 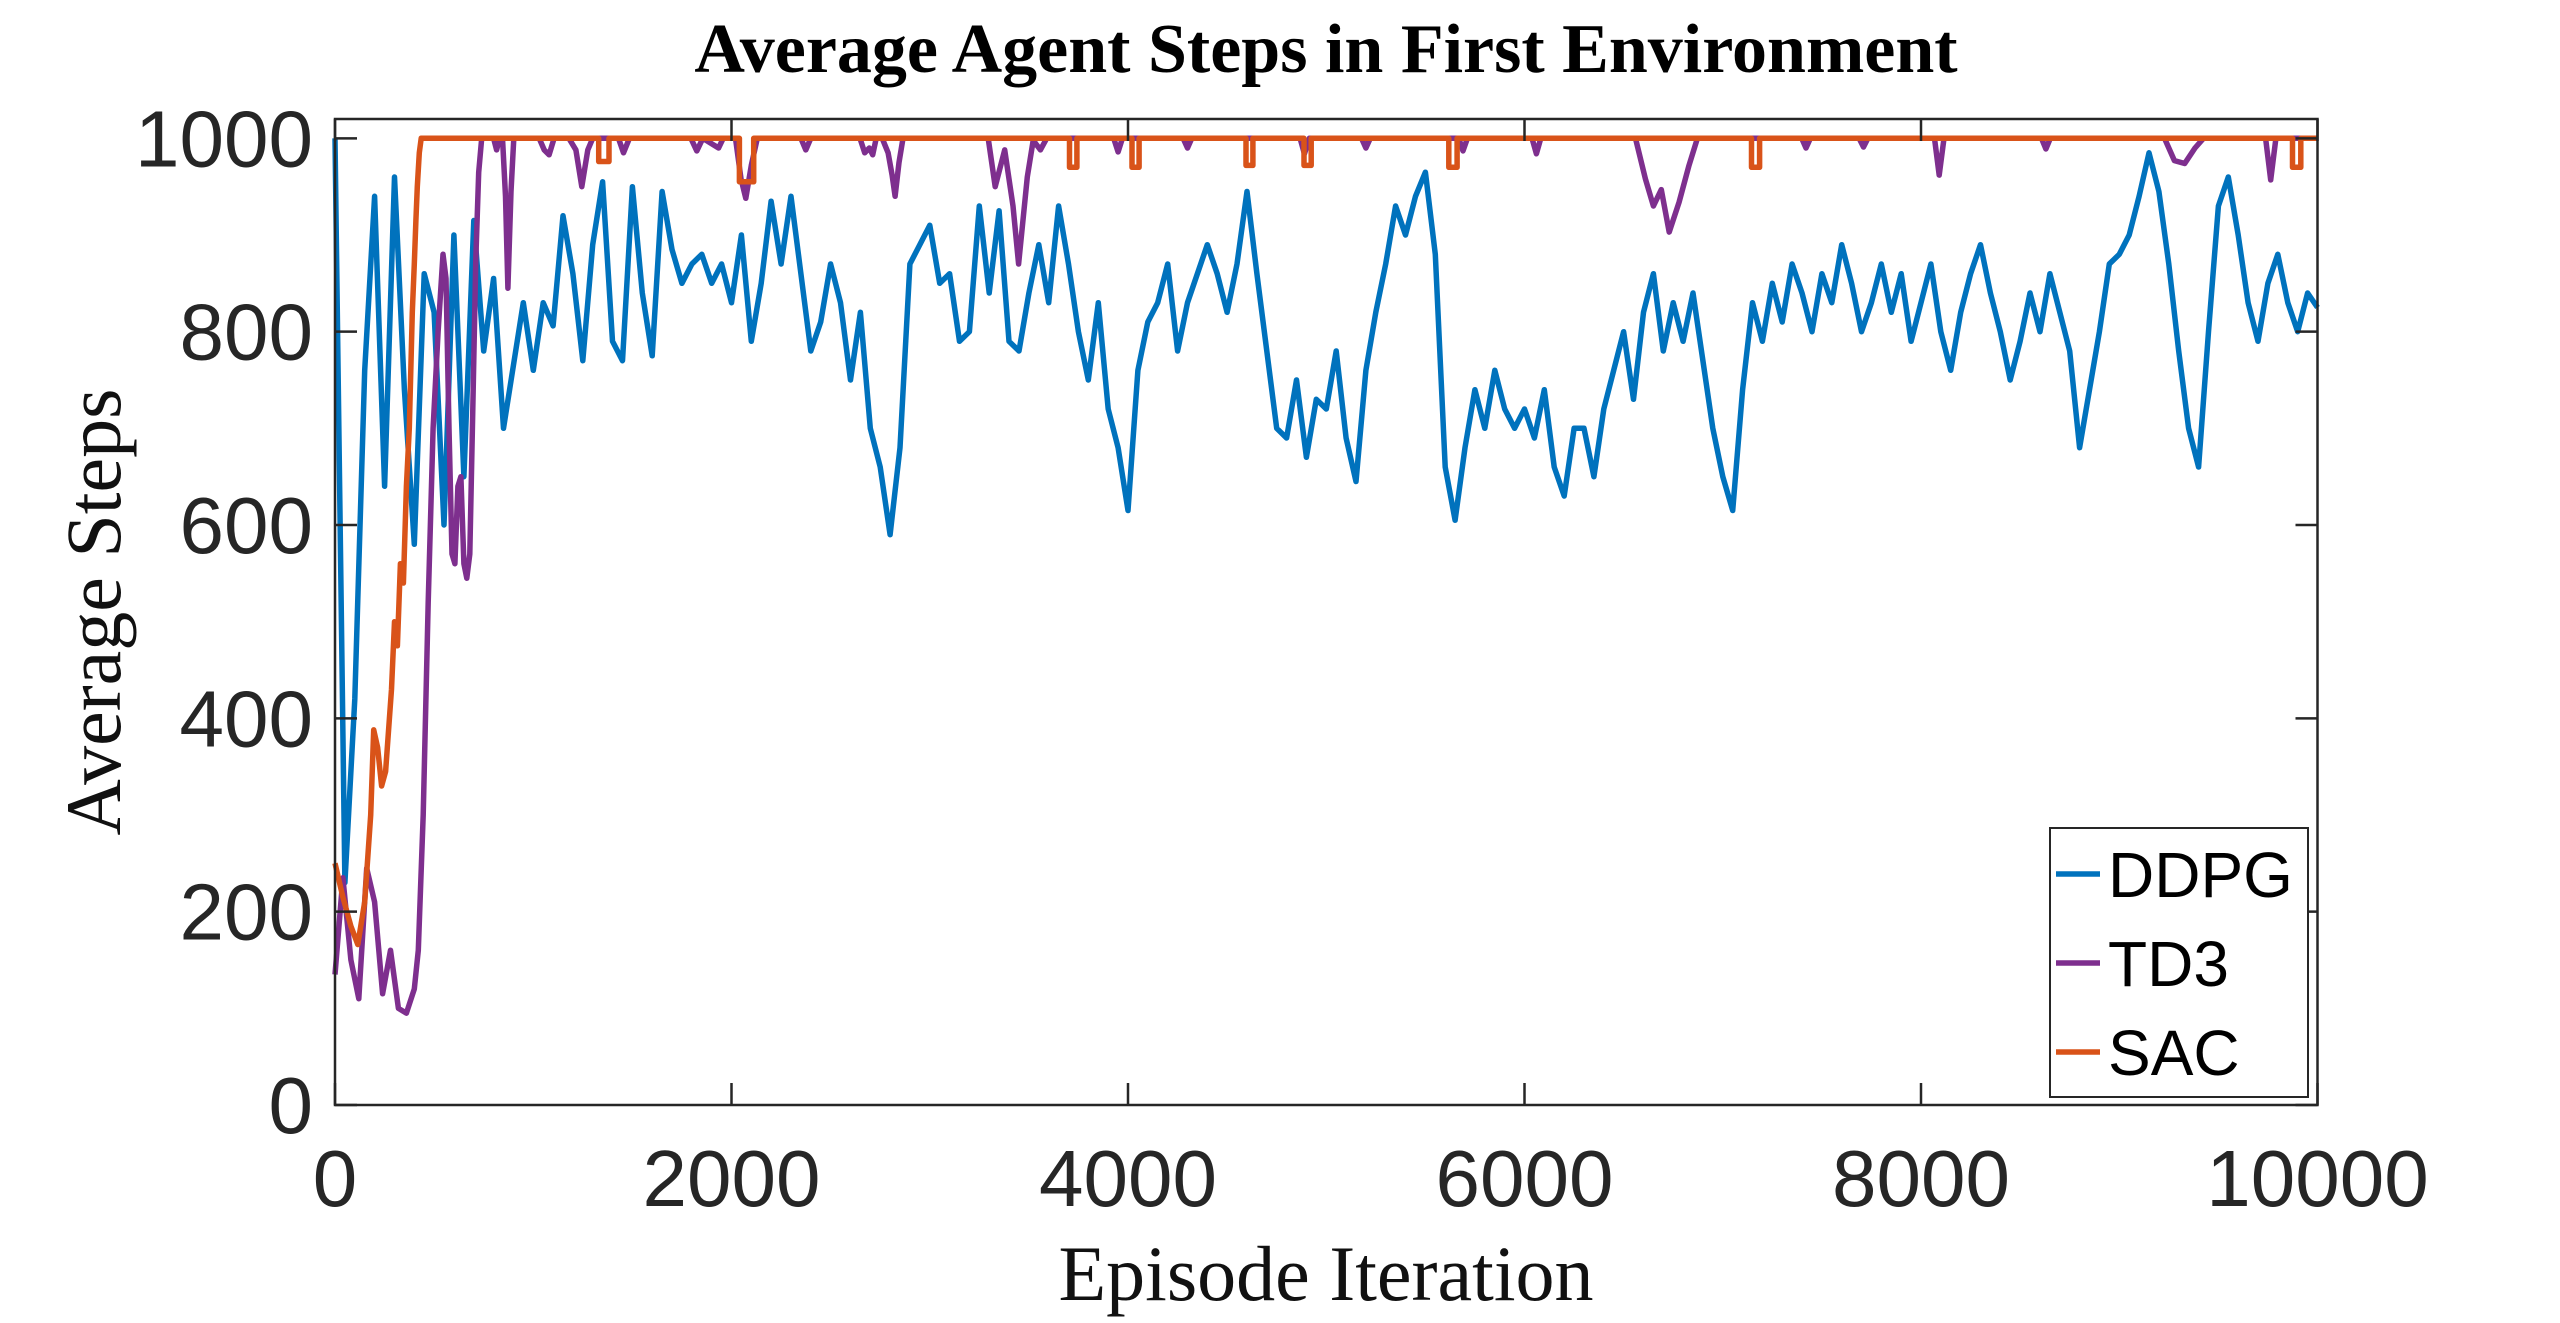 What do you see at coordinates (1325, 49) in the screenshot?
I see `chart-title: Average Agent Steps in First Environment` at bounding box center [1325, 49].